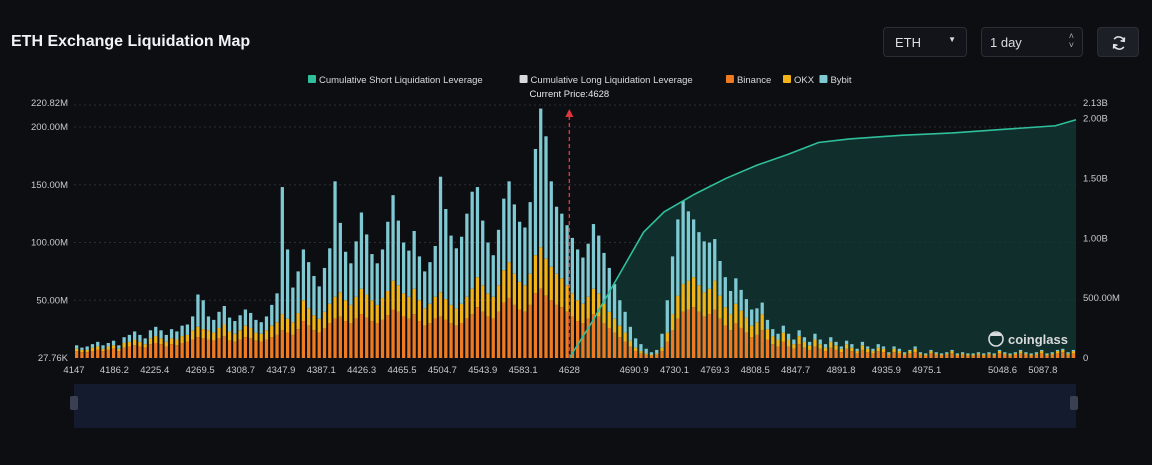 Image resolution: width=1152 pixels, height=465 pixels. What do you see at coordinates (1085, 358) in the screenshot?
I see `right-axis-tick-label: 0` at bounding box center [1085, 358].